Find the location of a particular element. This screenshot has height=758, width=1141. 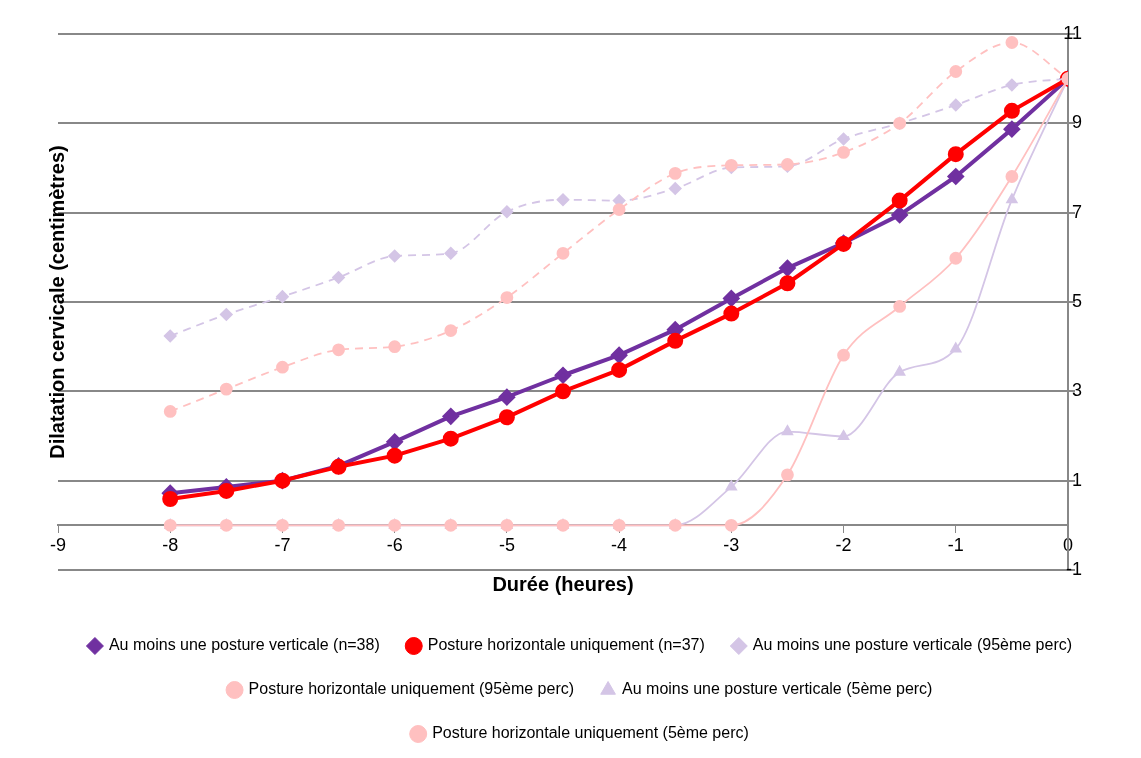

x-tick-label: -9 is located at coordinates (58, 545).